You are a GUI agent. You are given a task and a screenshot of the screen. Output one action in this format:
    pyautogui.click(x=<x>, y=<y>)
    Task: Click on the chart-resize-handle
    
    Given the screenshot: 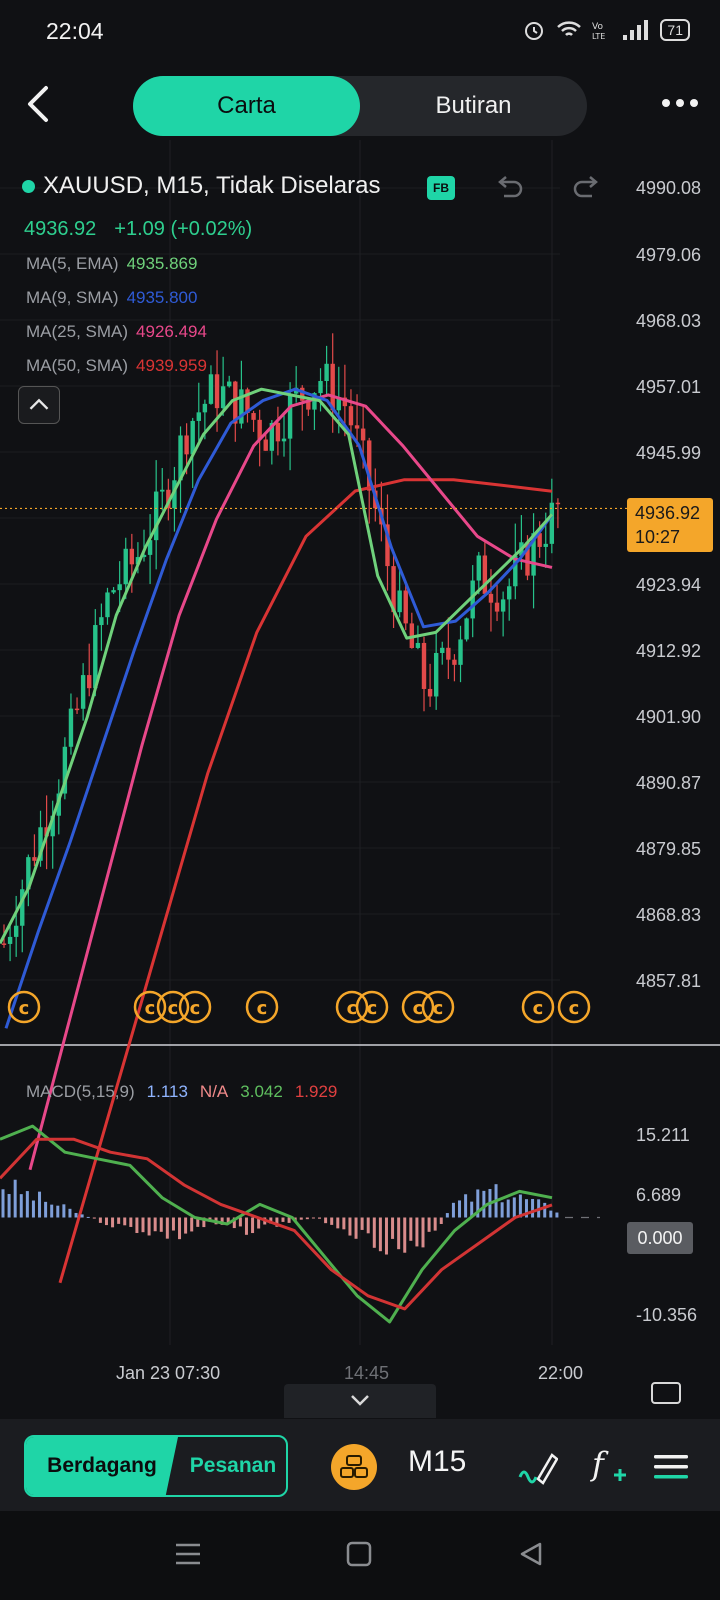 What is the action you would take?
    pyautogui.click(x=360, y=1401)
    